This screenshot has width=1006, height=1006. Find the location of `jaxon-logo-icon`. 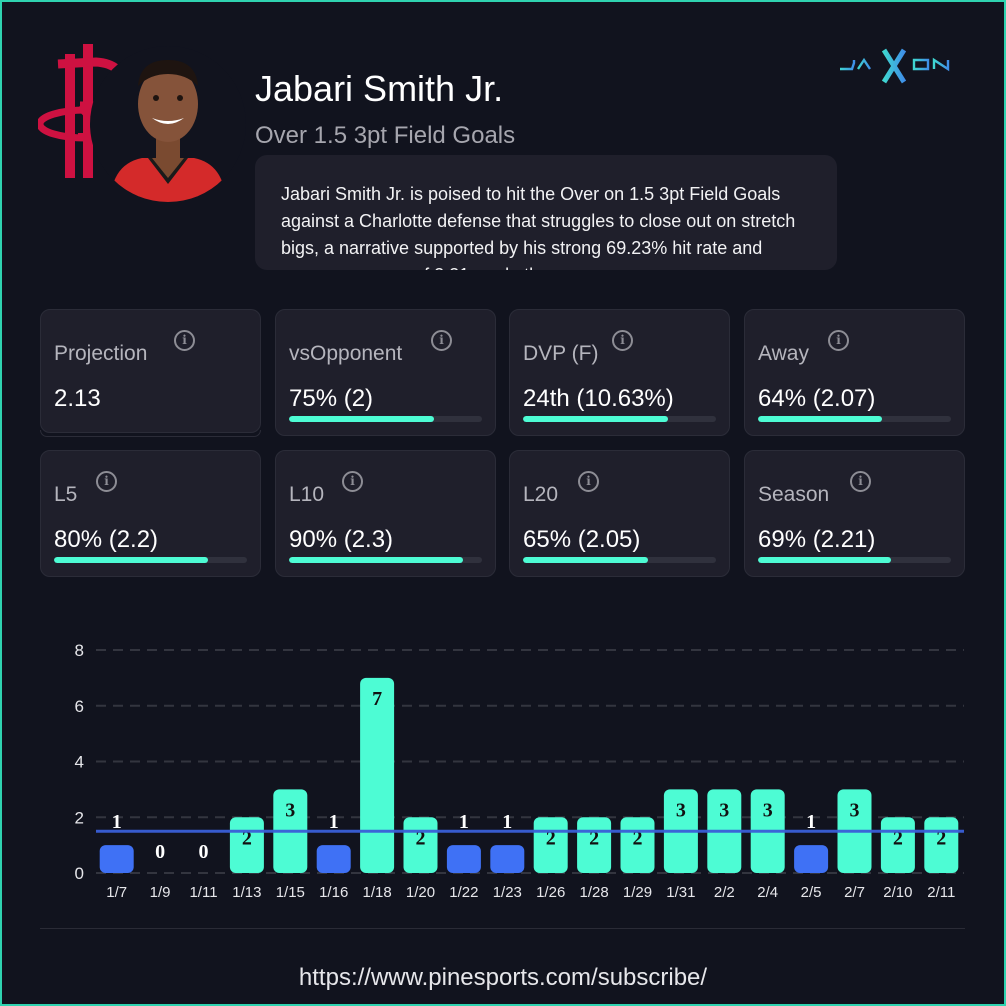

jaxon-logo-icon is located at coordinates (895, 66).